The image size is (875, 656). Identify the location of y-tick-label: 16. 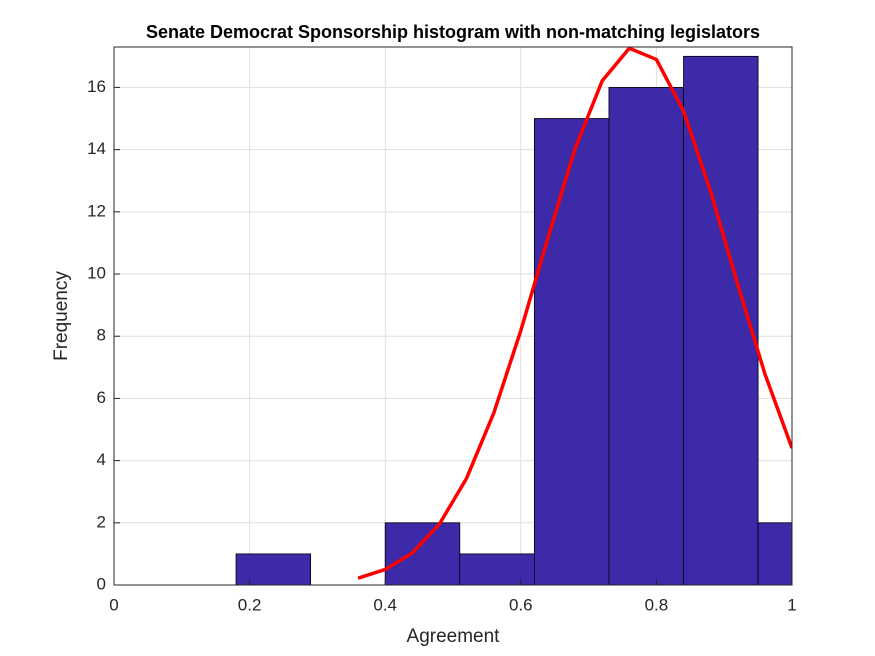
(96, 86).